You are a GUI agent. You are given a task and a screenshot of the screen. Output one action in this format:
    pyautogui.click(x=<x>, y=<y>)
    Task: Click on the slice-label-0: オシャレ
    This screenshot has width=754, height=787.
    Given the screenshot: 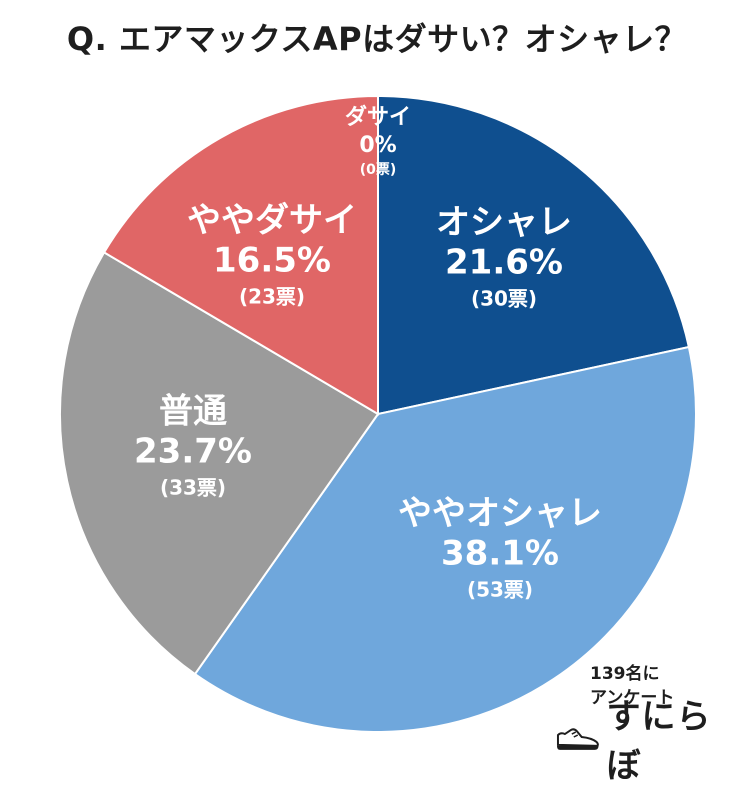 What is the action you would take?
    pyautogui.click(x=504, y=223)
    